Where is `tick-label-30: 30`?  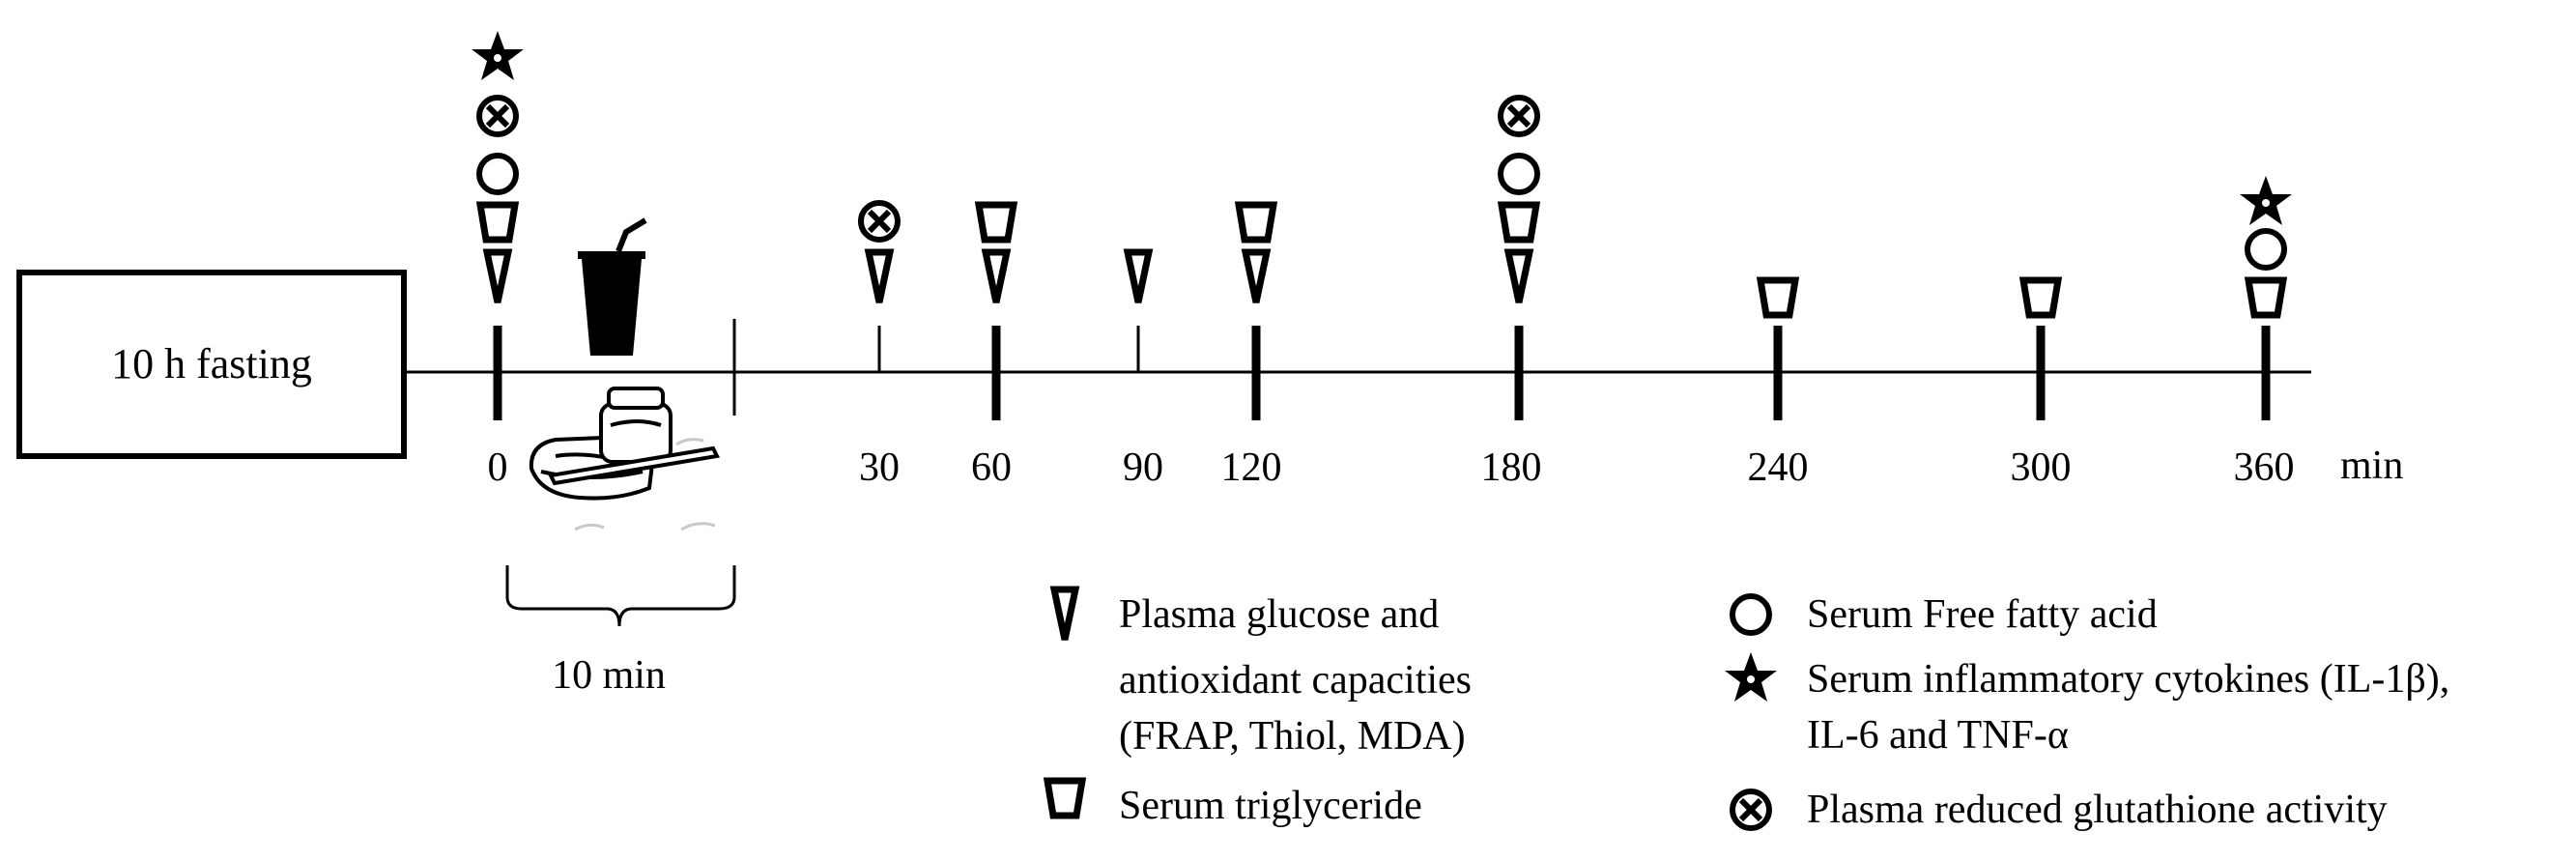 tick-label-30: 30 is located at coordinates (880, 467).